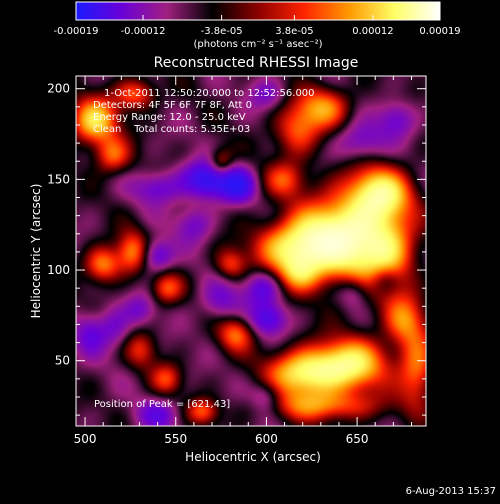 Image resolution: width=500 pixels, height=504 pixels. I want to click on annotation-energy-range: Energy Range: 12.0 - 25.0 keV, so click(169, 117).